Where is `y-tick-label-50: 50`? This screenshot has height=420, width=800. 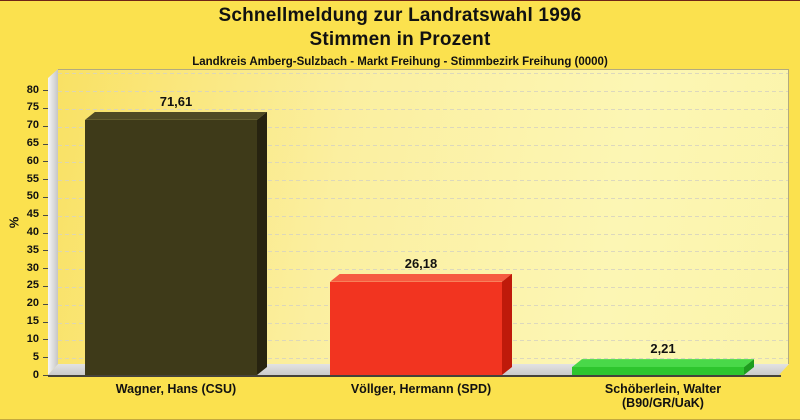
y-tick-label-50: 50 is located at coordinates (32, 196).